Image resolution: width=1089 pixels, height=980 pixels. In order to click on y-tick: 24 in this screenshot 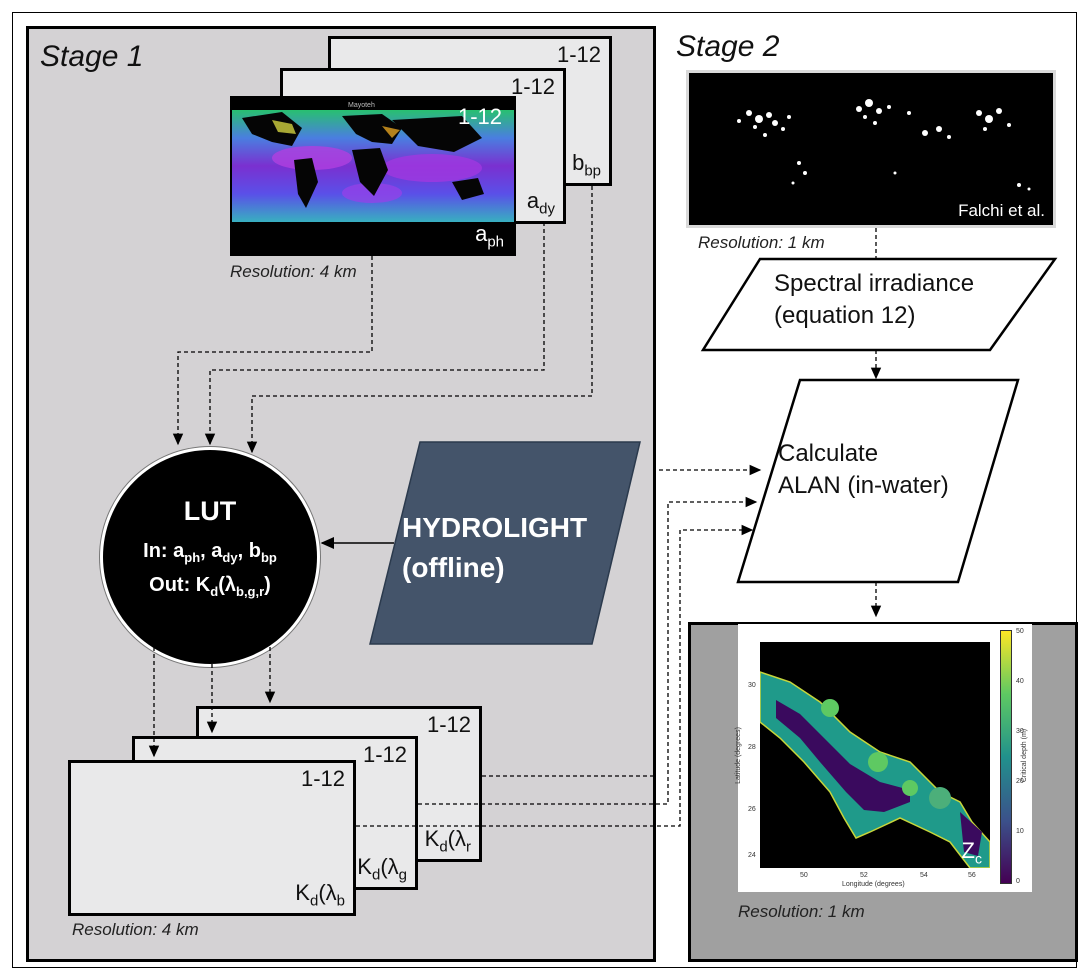, I will do `click(752, 855)`.